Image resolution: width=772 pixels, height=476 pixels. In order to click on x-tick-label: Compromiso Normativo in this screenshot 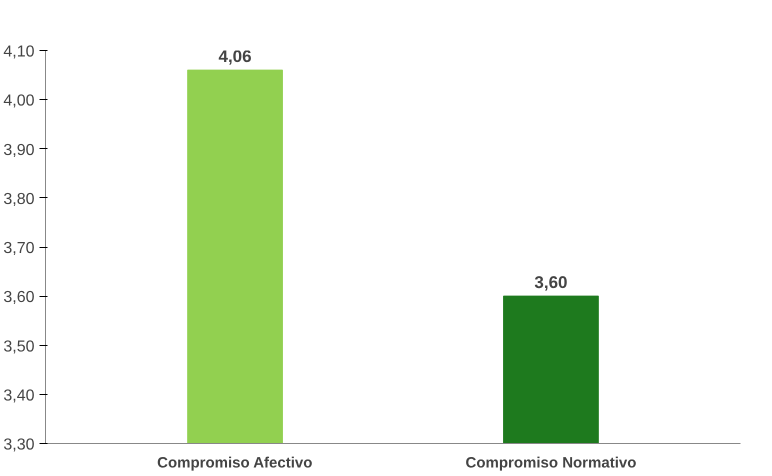, I will do `click(551, 463)`.